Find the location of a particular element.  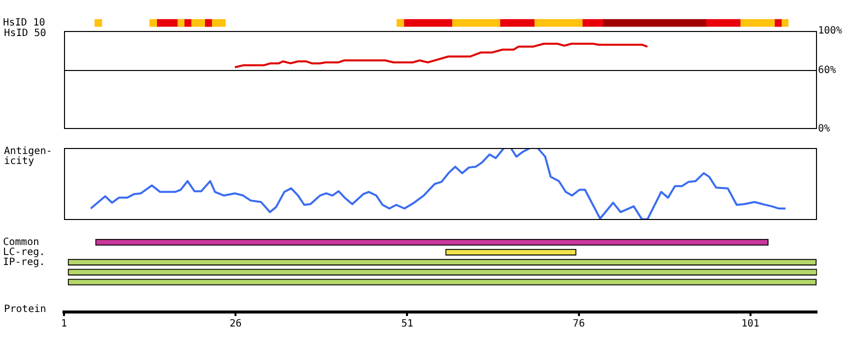

y-tick-label: HsID 10 is located at coordinates (24, 23).